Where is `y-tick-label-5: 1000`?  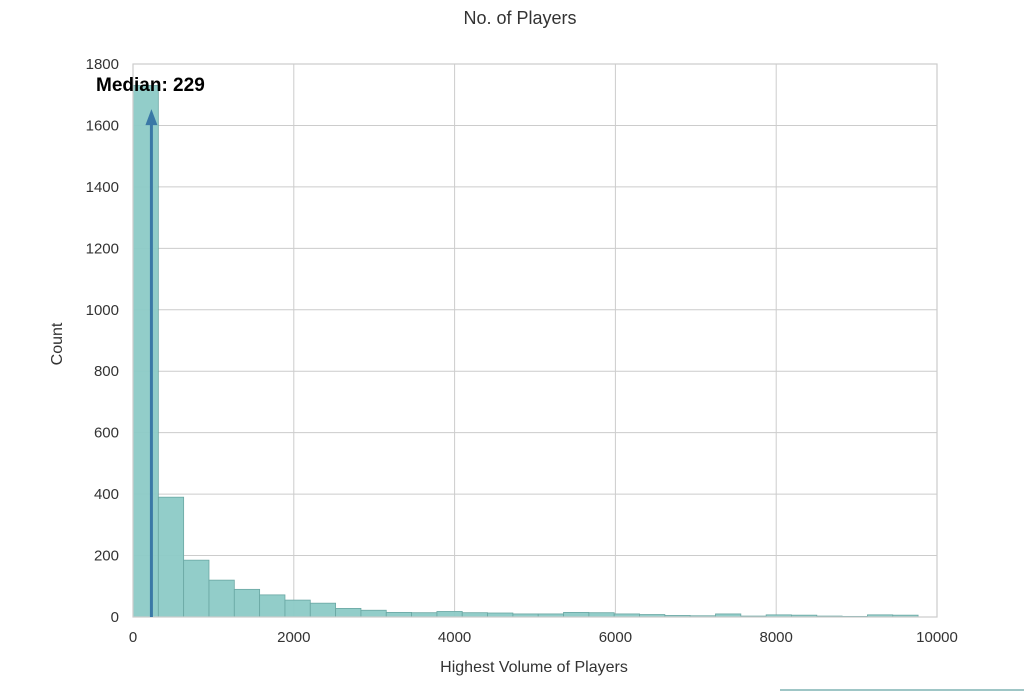 y-tick-label-5: 1000 is located at coordinates (102, 310).